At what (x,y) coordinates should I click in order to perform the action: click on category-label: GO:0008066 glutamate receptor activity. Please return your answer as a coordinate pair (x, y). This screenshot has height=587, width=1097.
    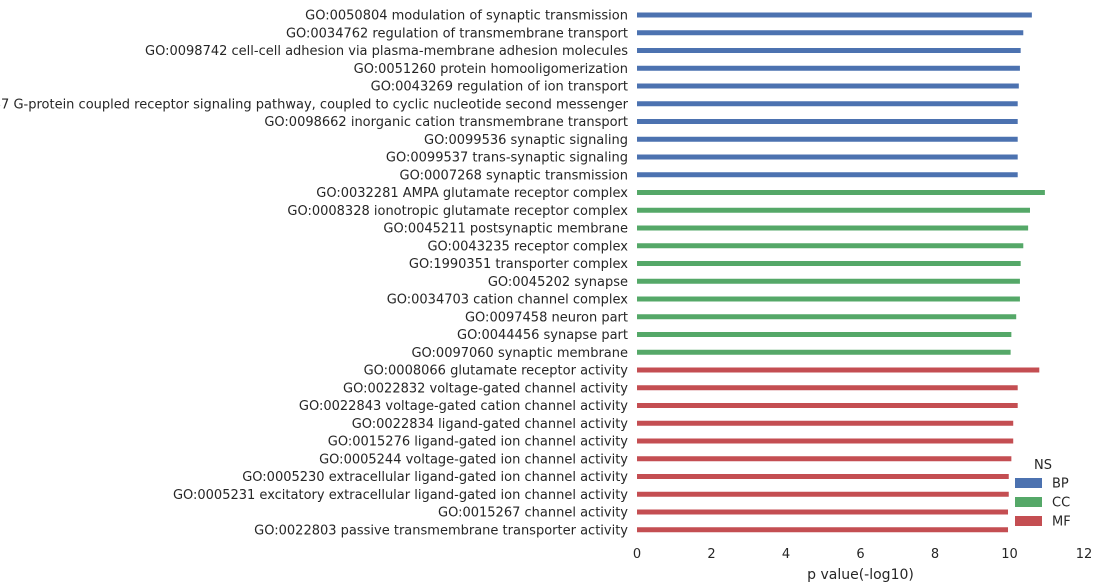
    Looking at the image, I should click on (496, 371).